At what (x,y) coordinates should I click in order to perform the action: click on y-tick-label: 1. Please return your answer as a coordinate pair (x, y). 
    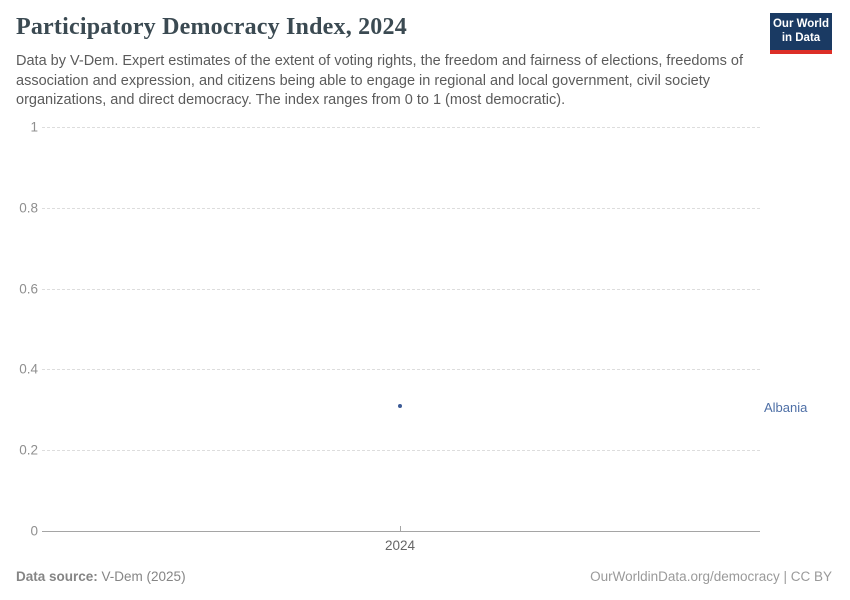
    Looking at the image, I should click on (34, 127).